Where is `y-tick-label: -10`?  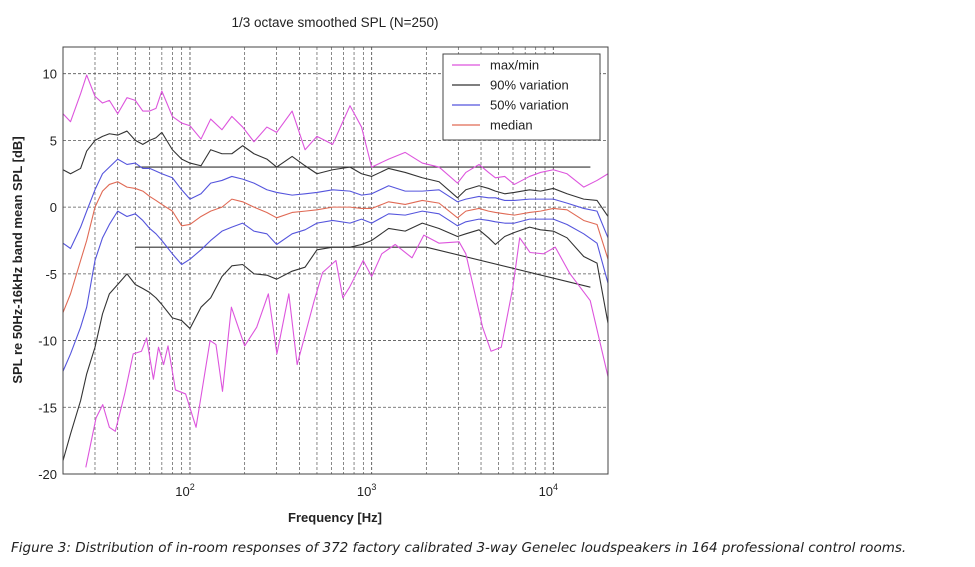
y-tick-label: -10 is located at coordinates (47, 341).